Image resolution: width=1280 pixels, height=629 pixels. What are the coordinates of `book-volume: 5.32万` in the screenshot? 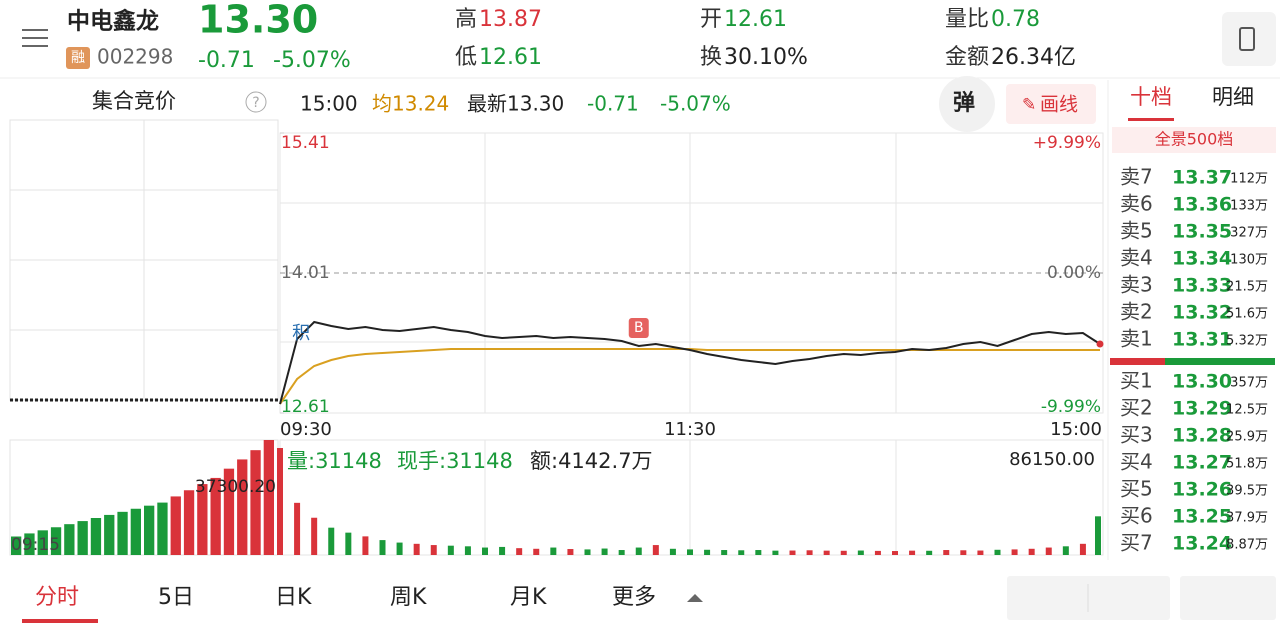 It's located at (1247, 341).